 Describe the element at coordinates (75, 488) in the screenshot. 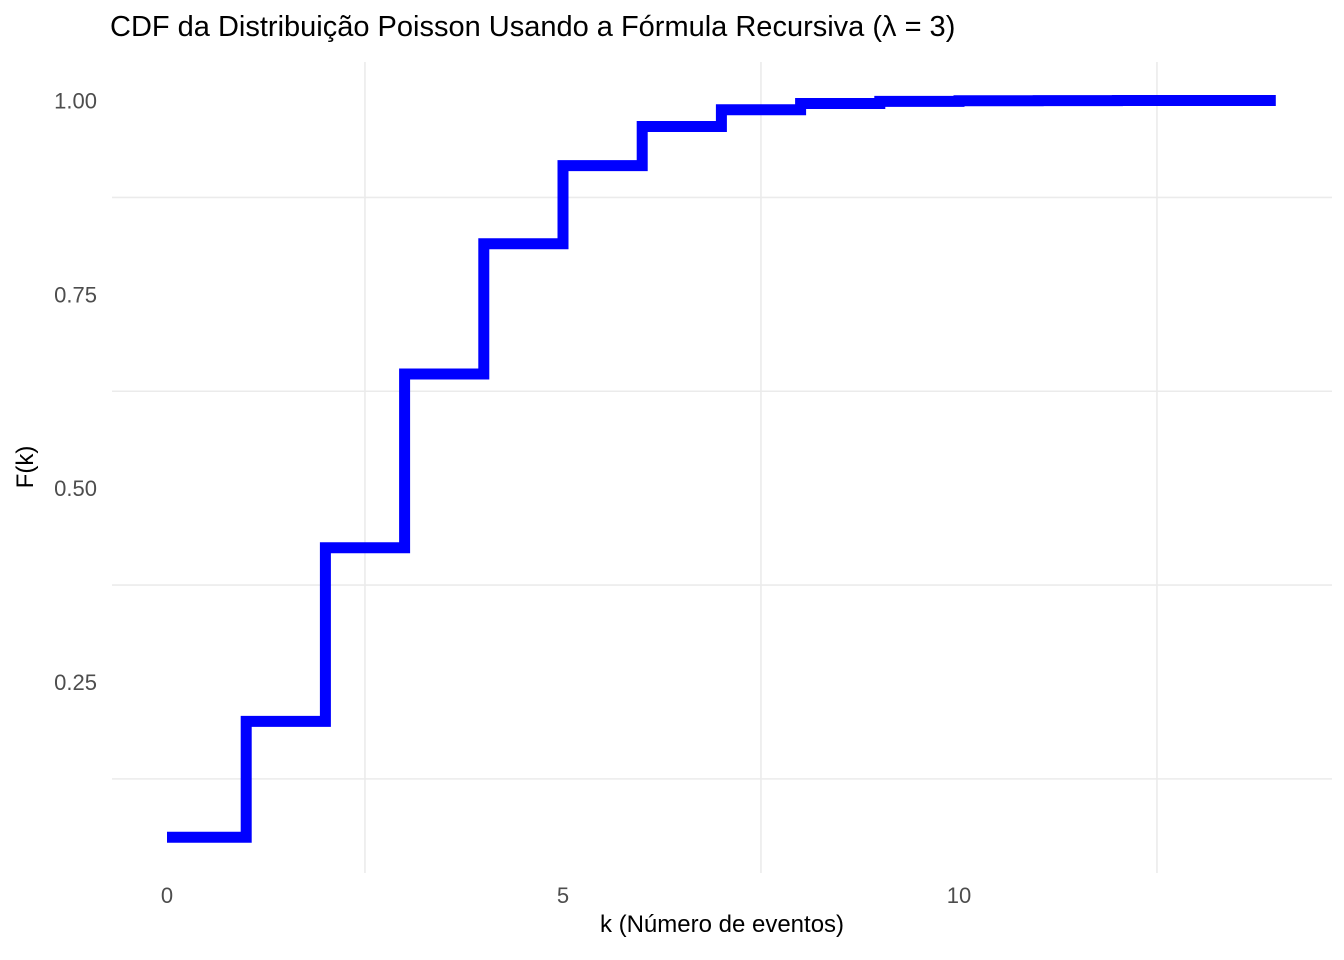

I see `y-tick-label: 0.50` at that location.